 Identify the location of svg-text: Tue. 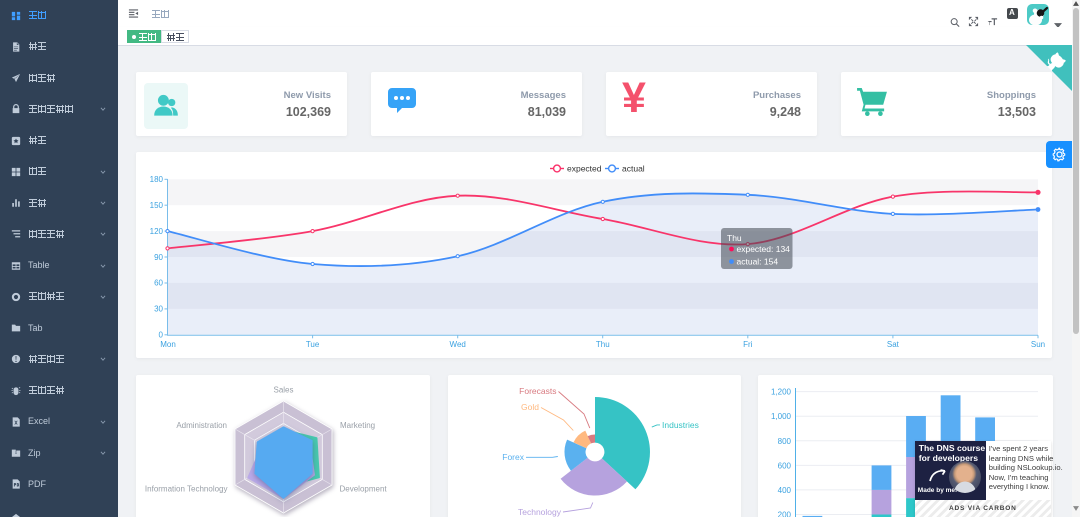
(313, 344).